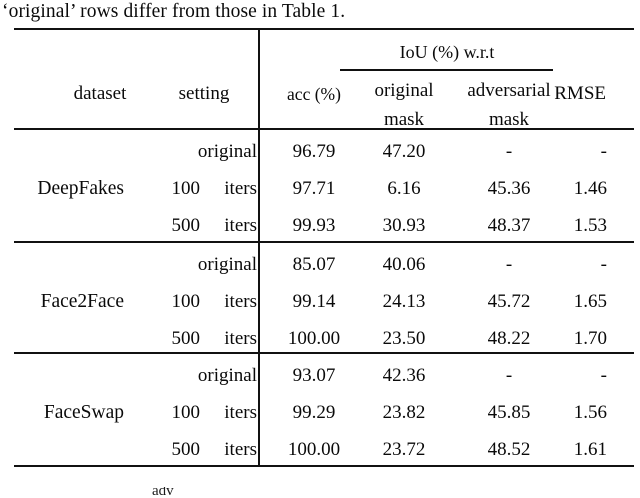  Describe the element at coordinates (404, 301) in the screenshot. I see `table-row-iou-original: 24.13` at that location.